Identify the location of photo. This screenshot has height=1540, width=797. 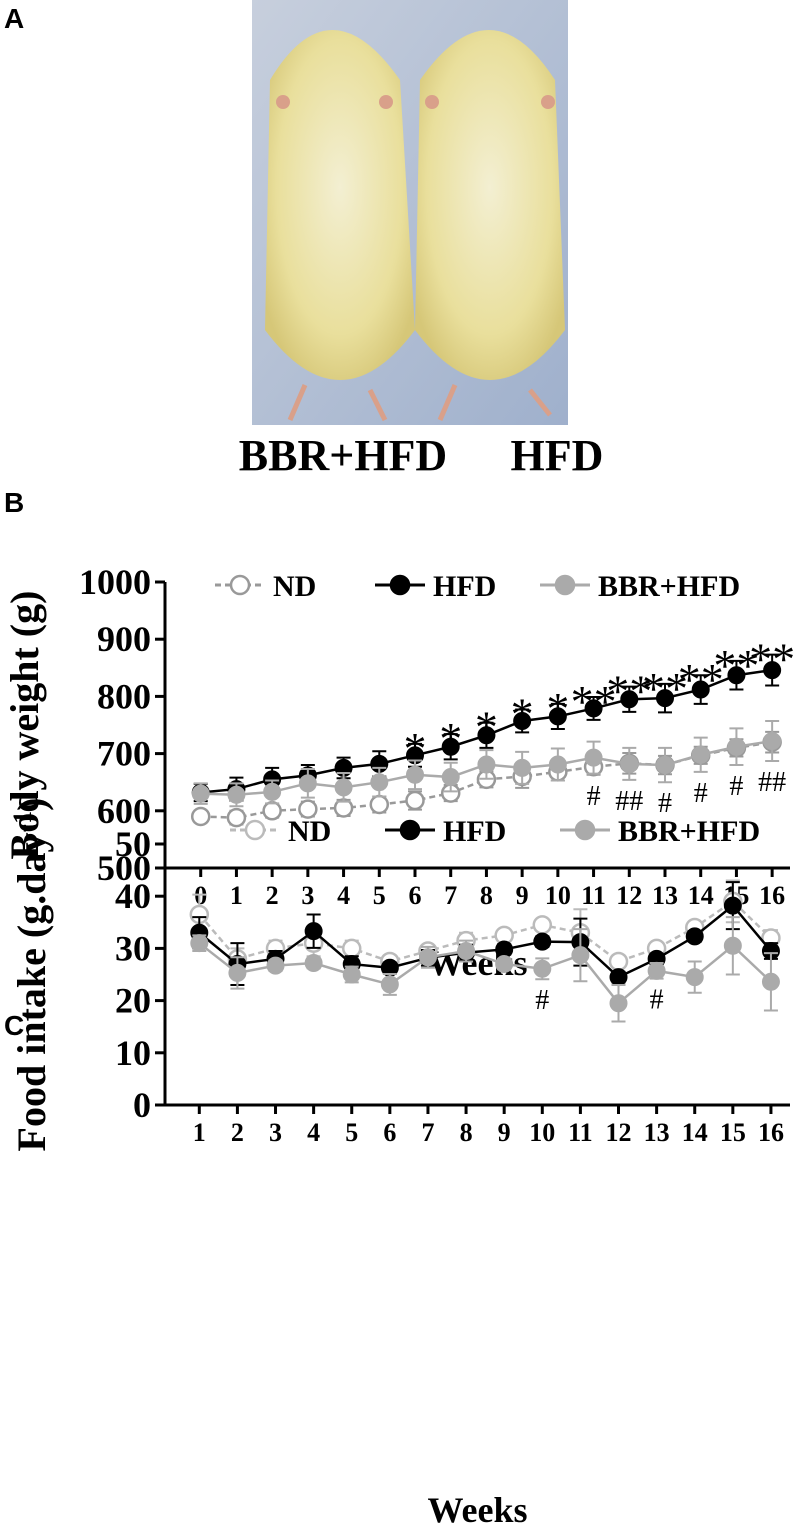
(410, 212).